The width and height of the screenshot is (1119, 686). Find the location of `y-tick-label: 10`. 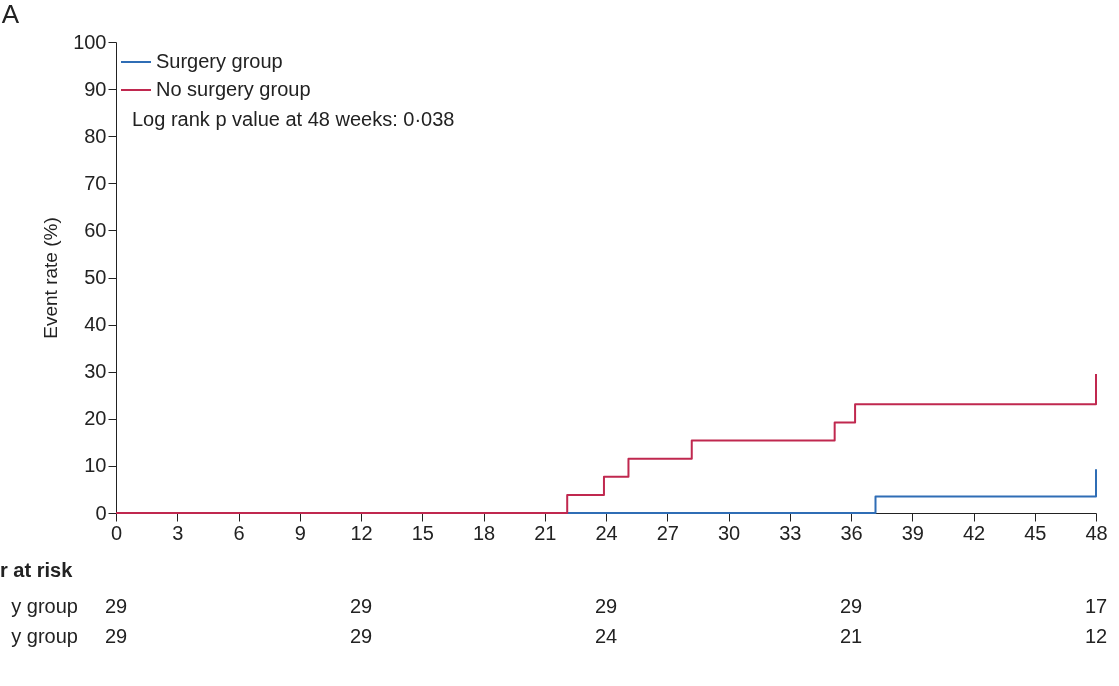

y-tick-label: 10 is located at coordinates (95, 465).